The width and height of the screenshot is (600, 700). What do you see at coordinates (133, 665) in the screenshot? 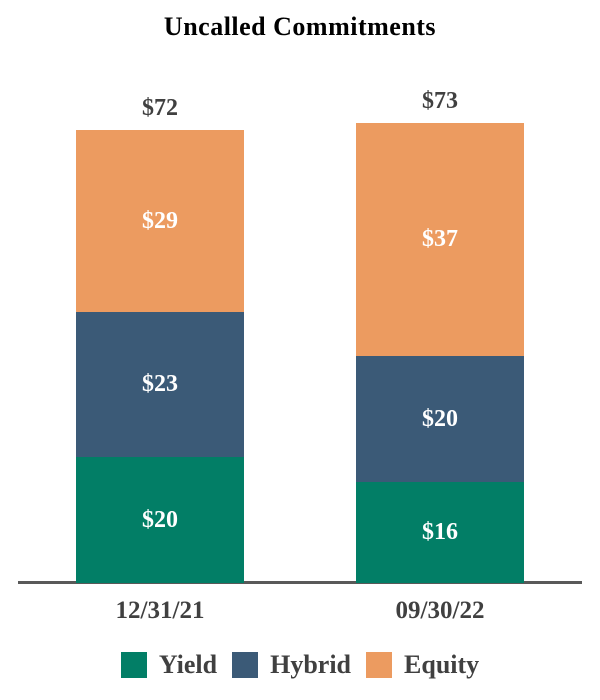
I see `legend-swatch-yield` at bounding box center [133, 665].